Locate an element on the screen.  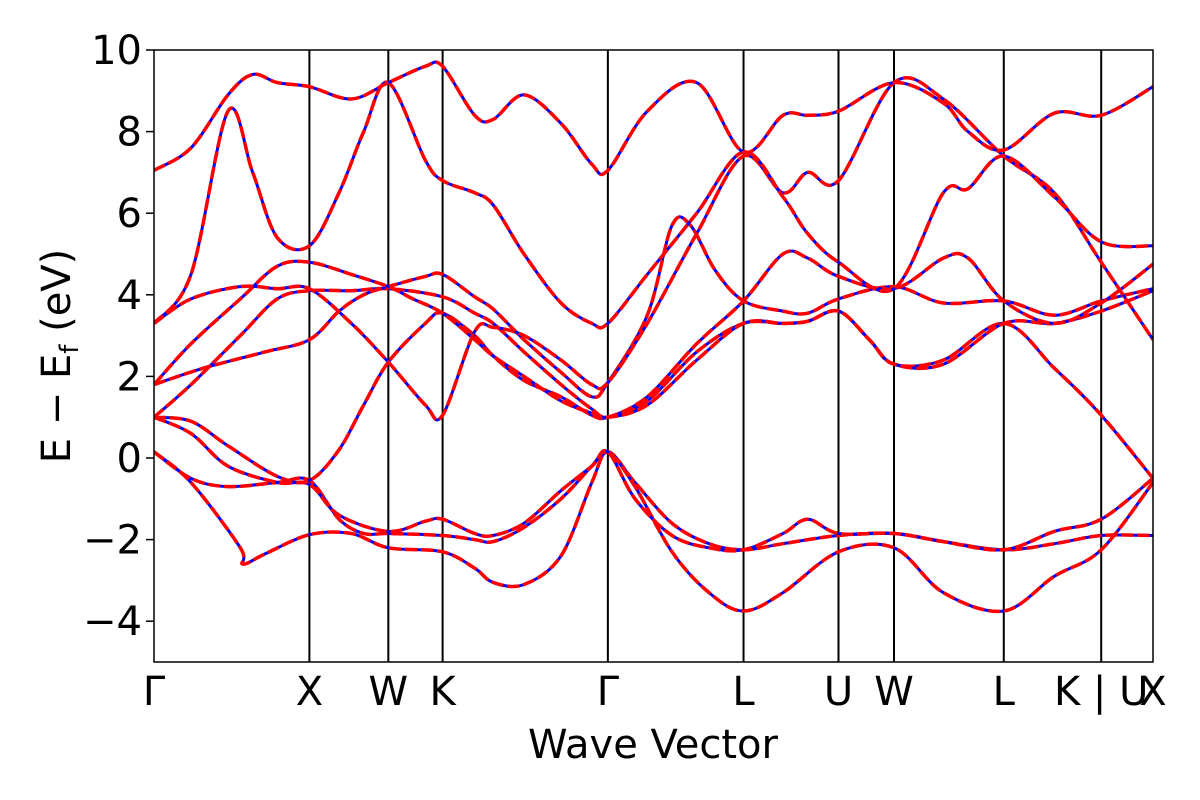
x-tick-label: U is located at coordinates (838, 692).